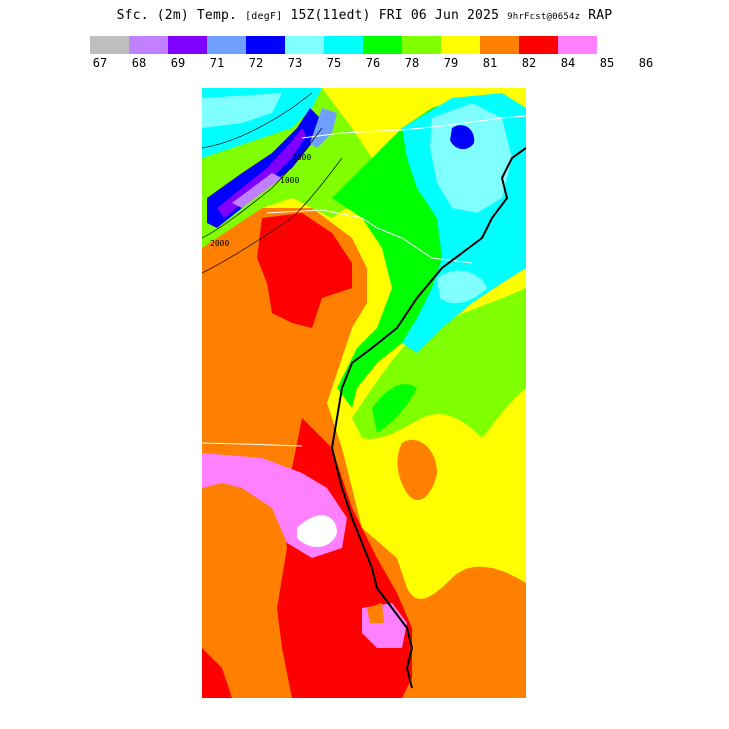 Image resolution: width=729 pixels, height=729 pixels. Describe the element at coordinates (412, 63) in the screenshot. I see `legend-tick-label: 78` at that location.